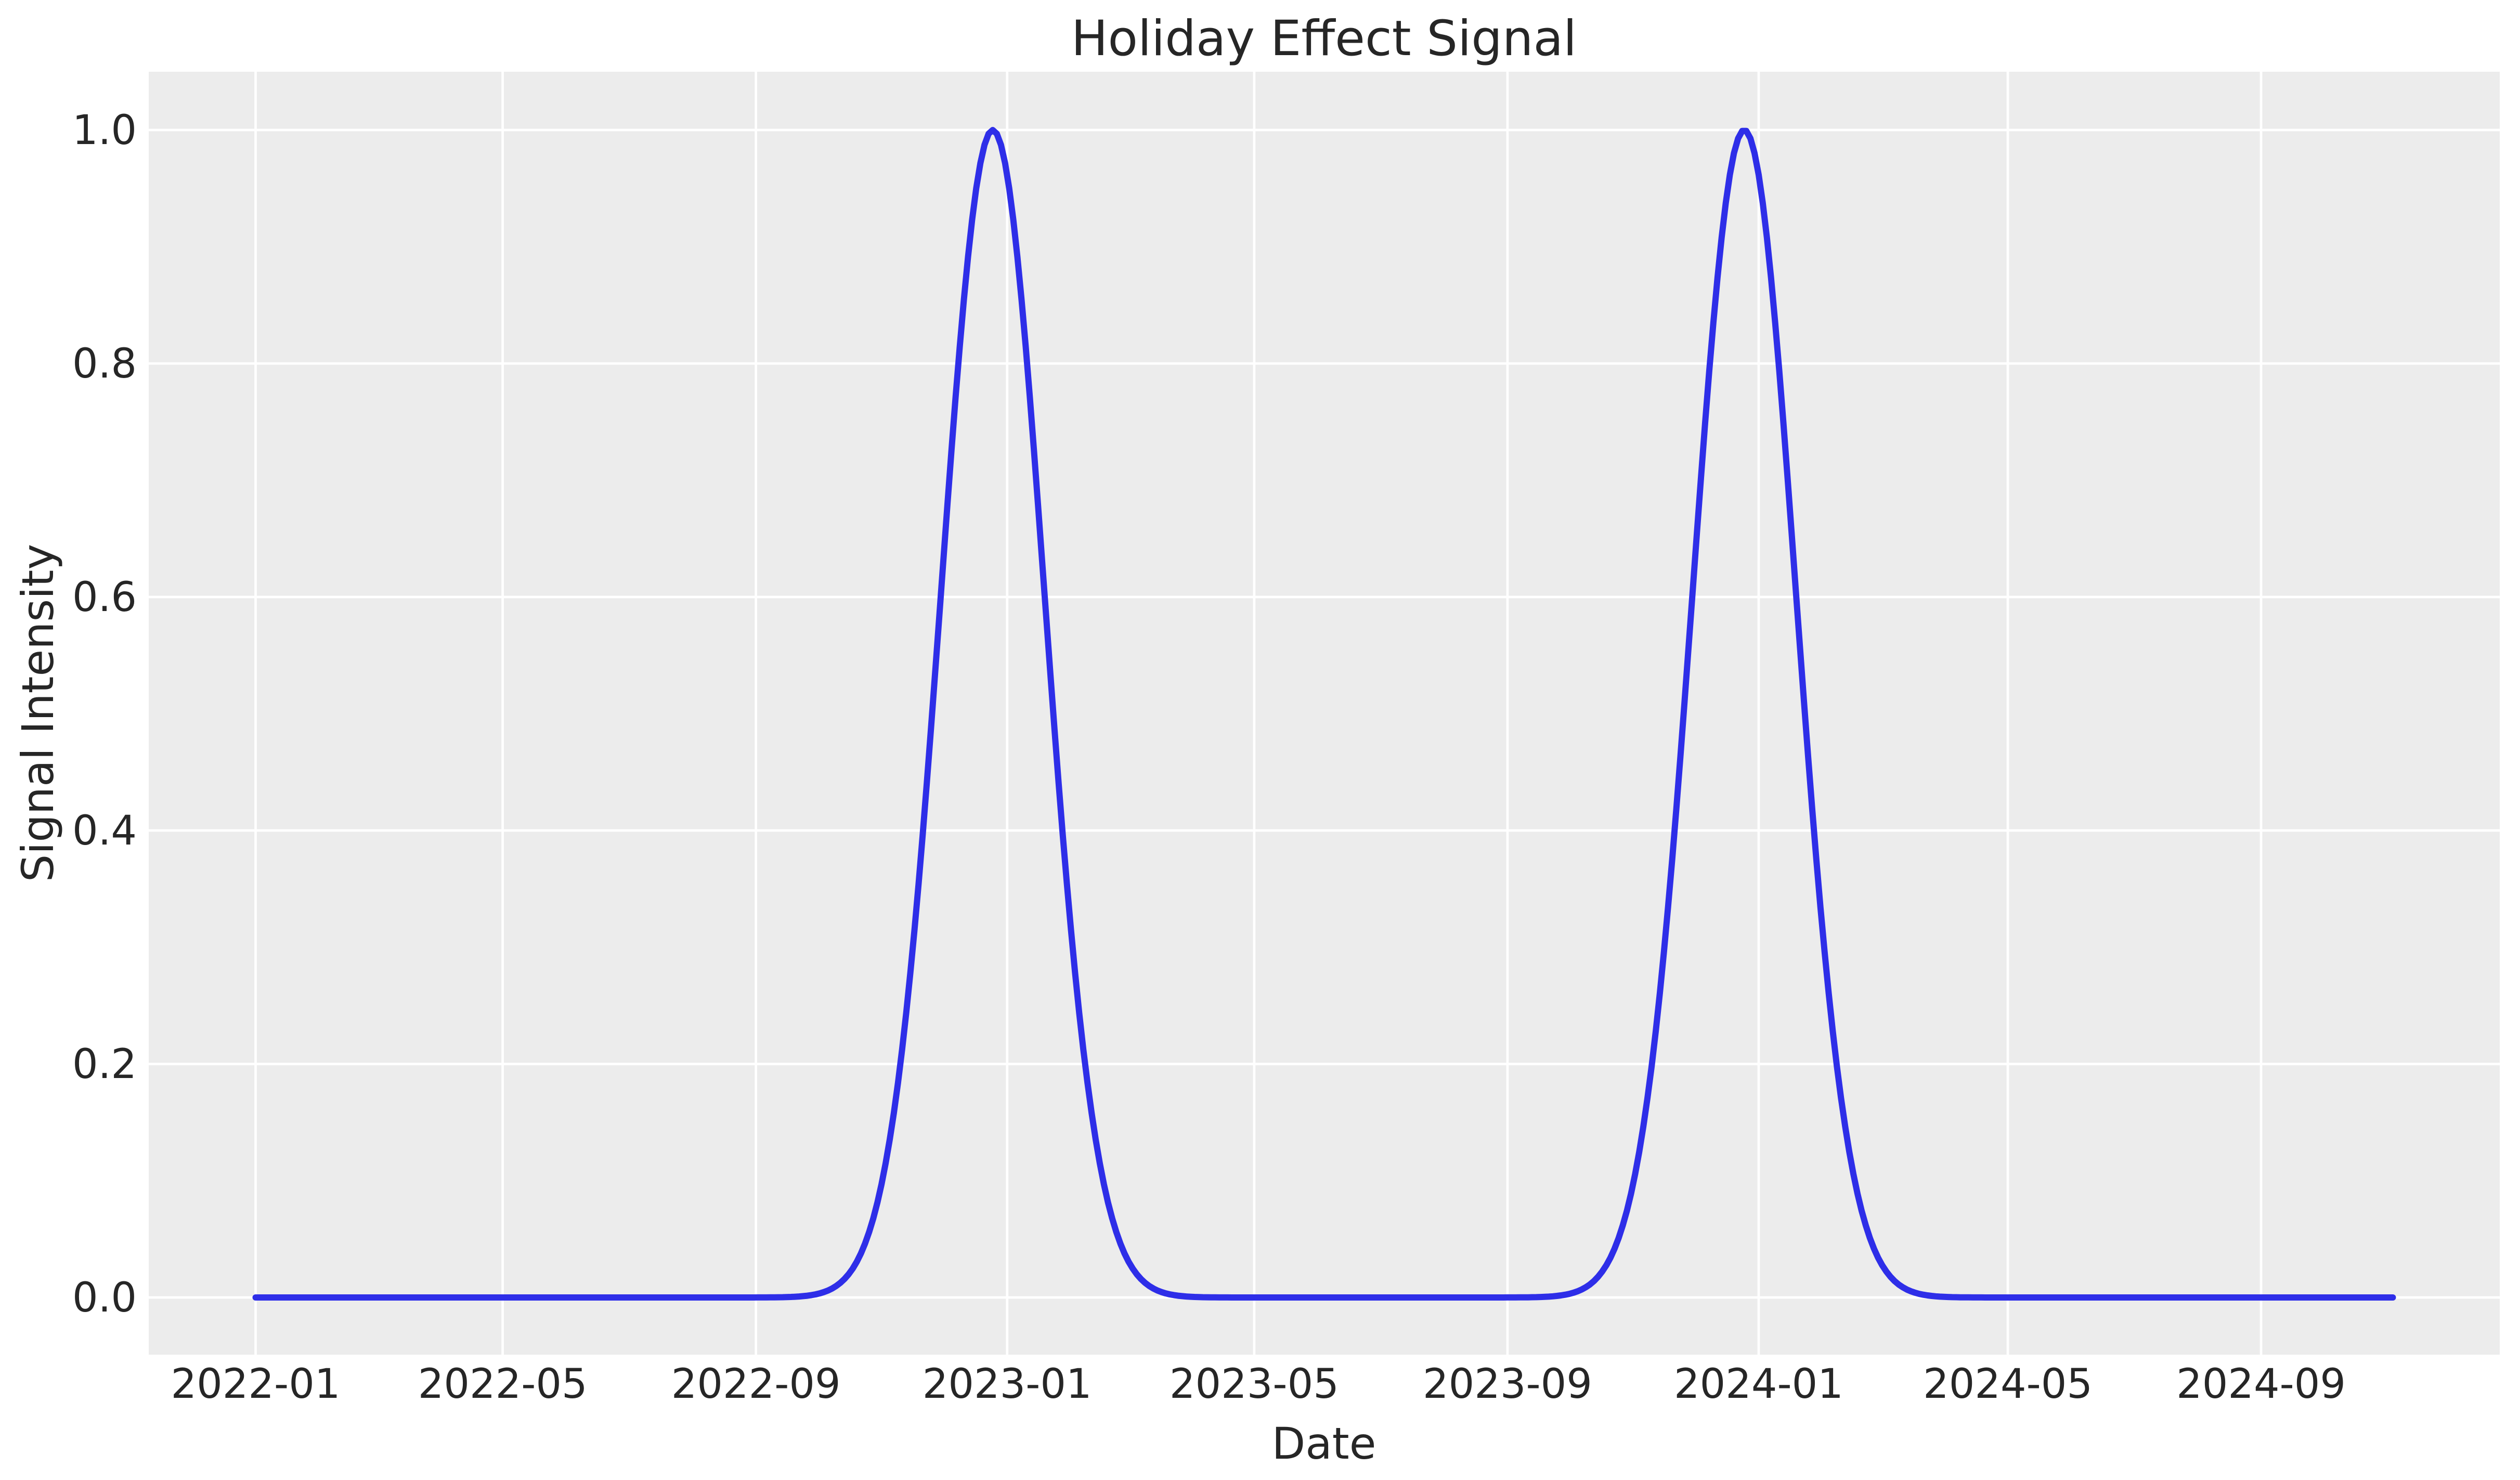 Image resolution: width=2520 pixels, height=1480 pixels. What do you see at coordinates (756, 1384) in the screenshot?
I see `x-tick-label: 2022-09` at bounding box center [756, 1384].